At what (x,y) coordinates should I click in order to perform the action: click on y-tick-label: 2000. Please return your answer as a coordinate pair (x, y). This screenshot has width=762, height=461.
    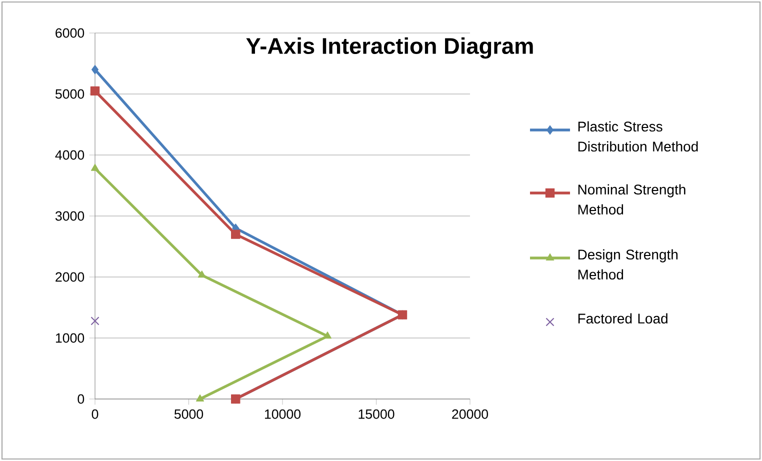
    Looking at the image, I should click on (70, 277).